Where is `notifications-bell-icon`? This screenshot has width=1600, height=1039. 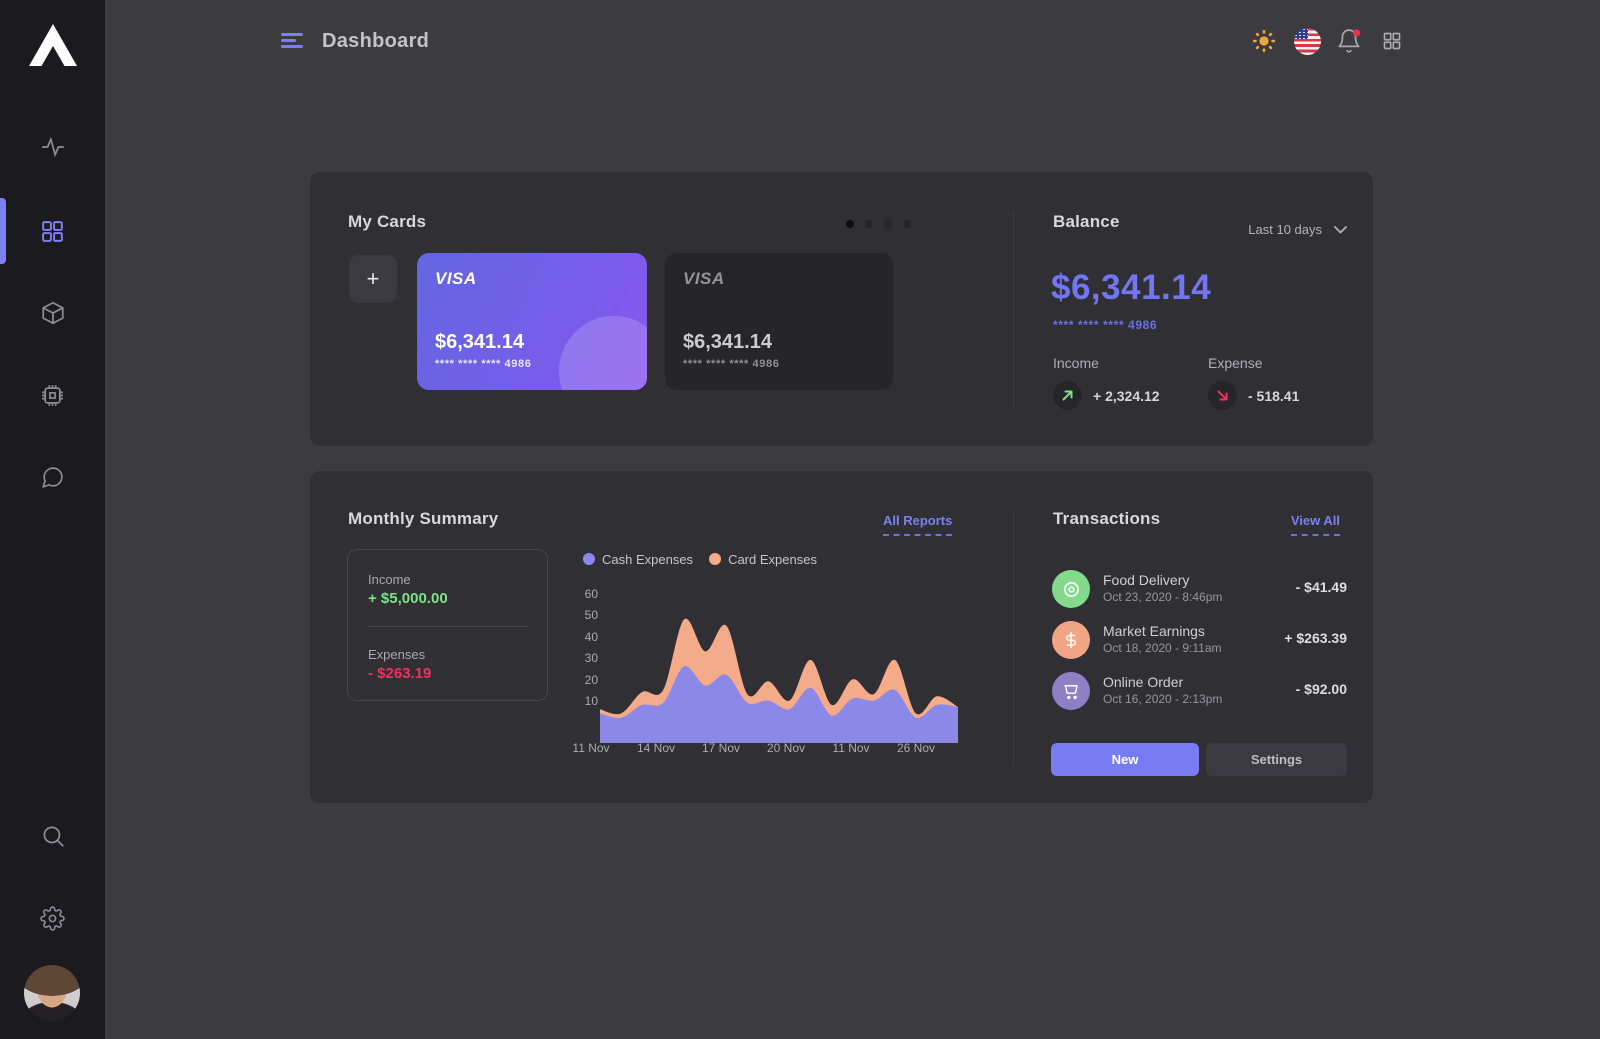
notifications-bell-icon is located at coordinates (1349, 41).